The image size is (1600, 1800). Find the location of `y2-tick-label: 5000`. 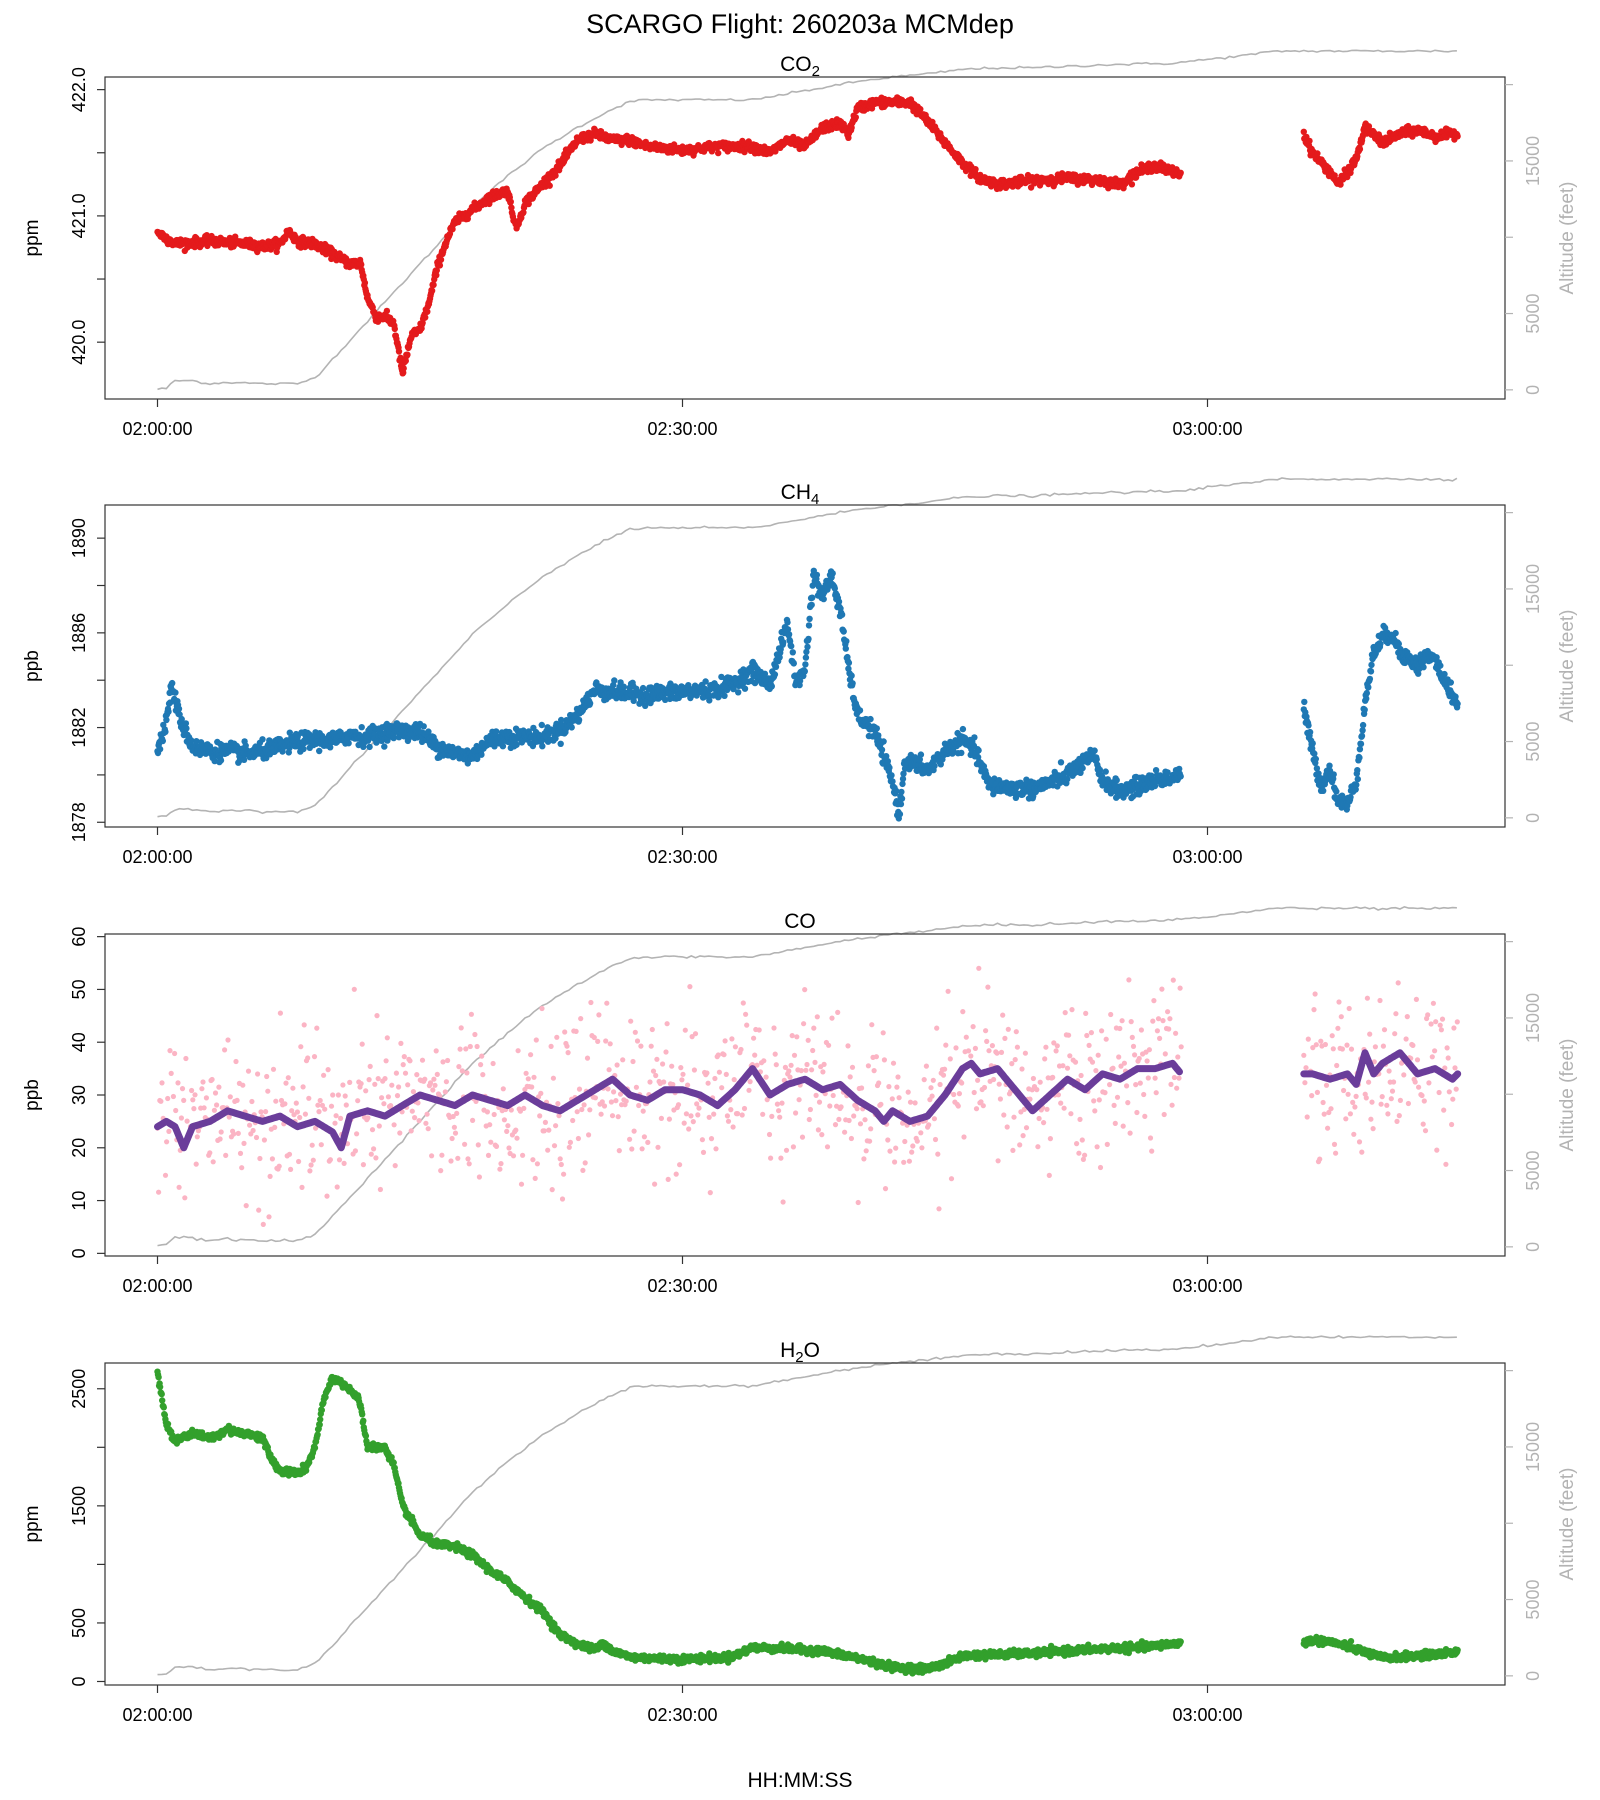

y2-tick-label: 5000 is located at coordinates (1533, 742).